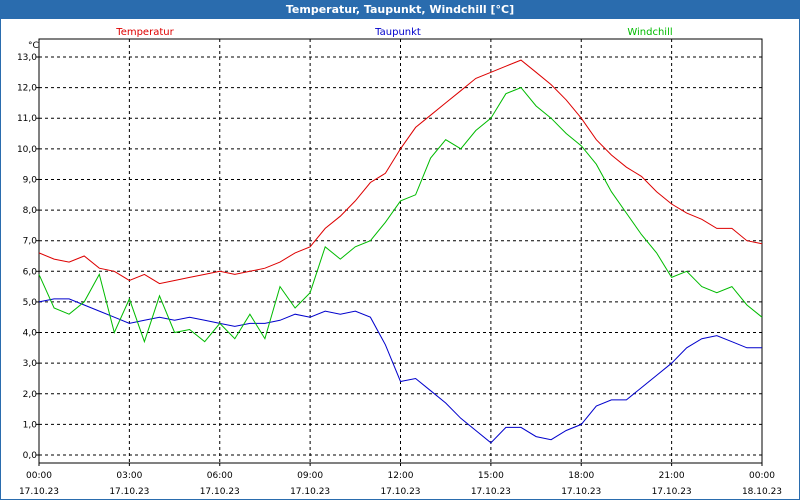 The height and width of the screenshot is (501, 800). What do you see at coordinates (30, 334) in the screenshot?
I see `y-tick-label: 4,0` at bounding box center [30, 334].